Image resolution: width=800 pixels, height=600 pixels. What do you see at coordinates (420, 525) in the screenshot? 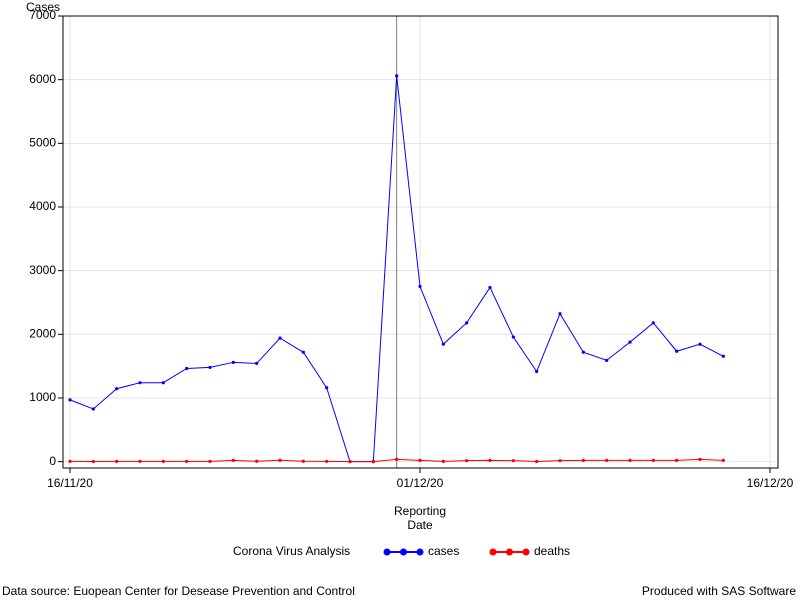
I see `x-axis-label: Date` at bounding box center [420, 525].